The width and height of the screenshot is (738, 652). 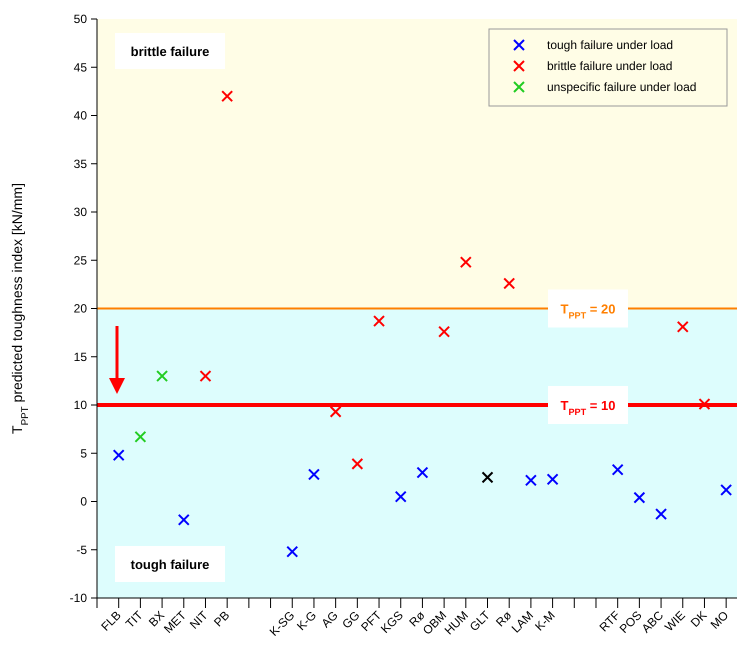 What do you see at coordinates (329, 619) in the screenshot?
I see `x-tick-label: AG` at bounding box center [329, 619].